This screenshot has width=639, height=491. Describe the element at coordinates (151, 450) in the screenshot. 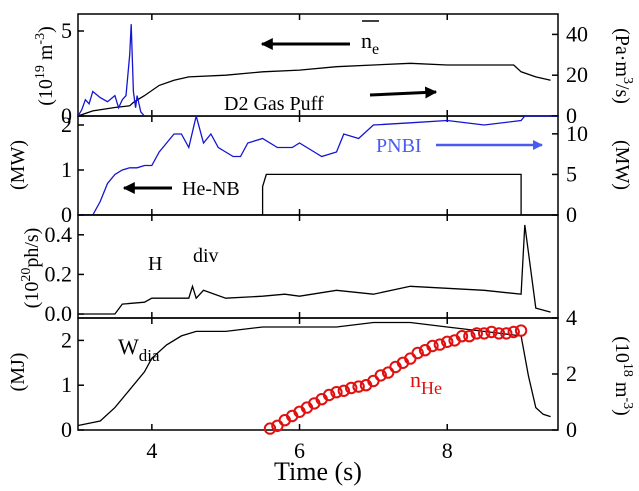

I see `x-tick-label: 4` at that location.